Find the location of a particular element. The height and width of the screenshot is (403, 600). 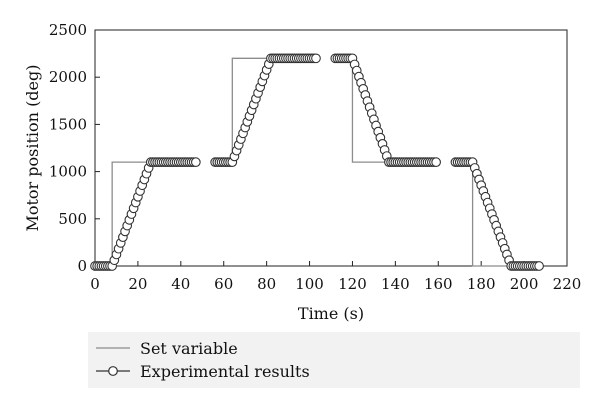

legend-background is located at coordinates (334, 360).